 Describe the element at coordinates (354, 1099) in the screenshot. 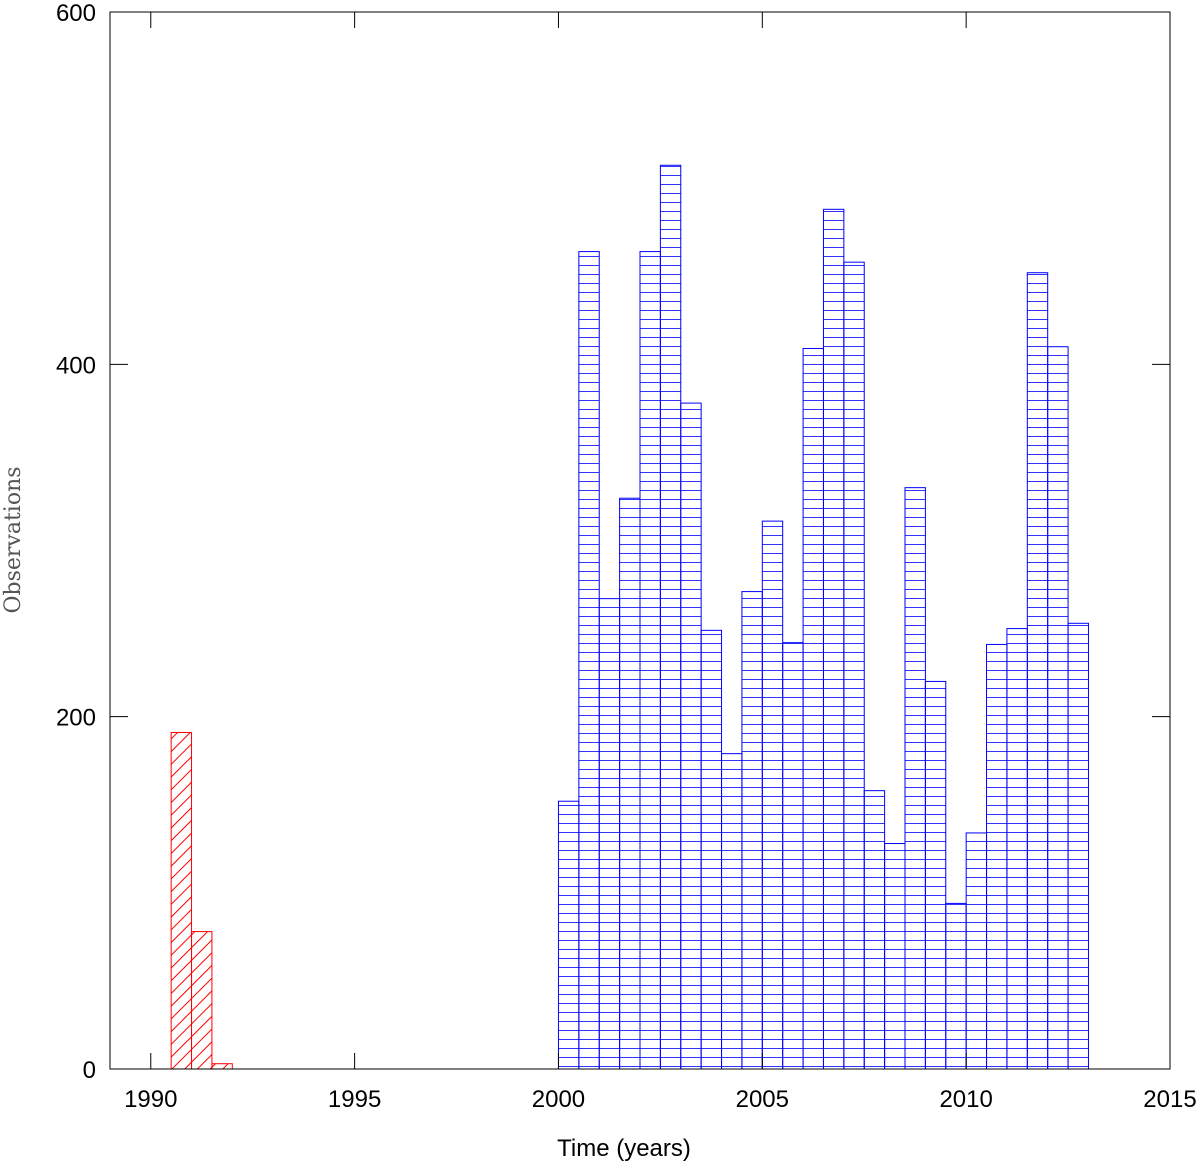

I see `x-tick-label: 1995` at that location.